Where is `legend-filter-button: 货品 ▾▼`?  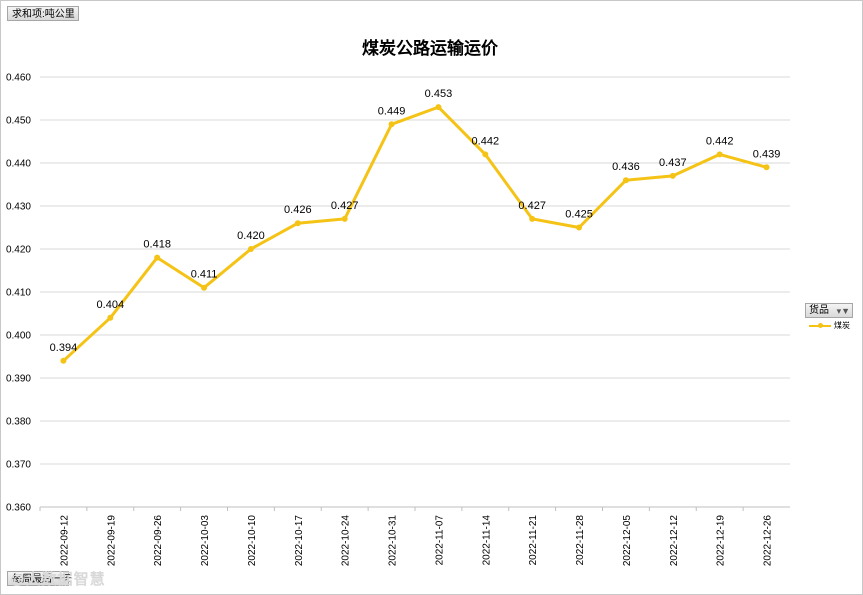
legend-filter-button: 货品 ▾▼ is located at coordinates (829, 310).